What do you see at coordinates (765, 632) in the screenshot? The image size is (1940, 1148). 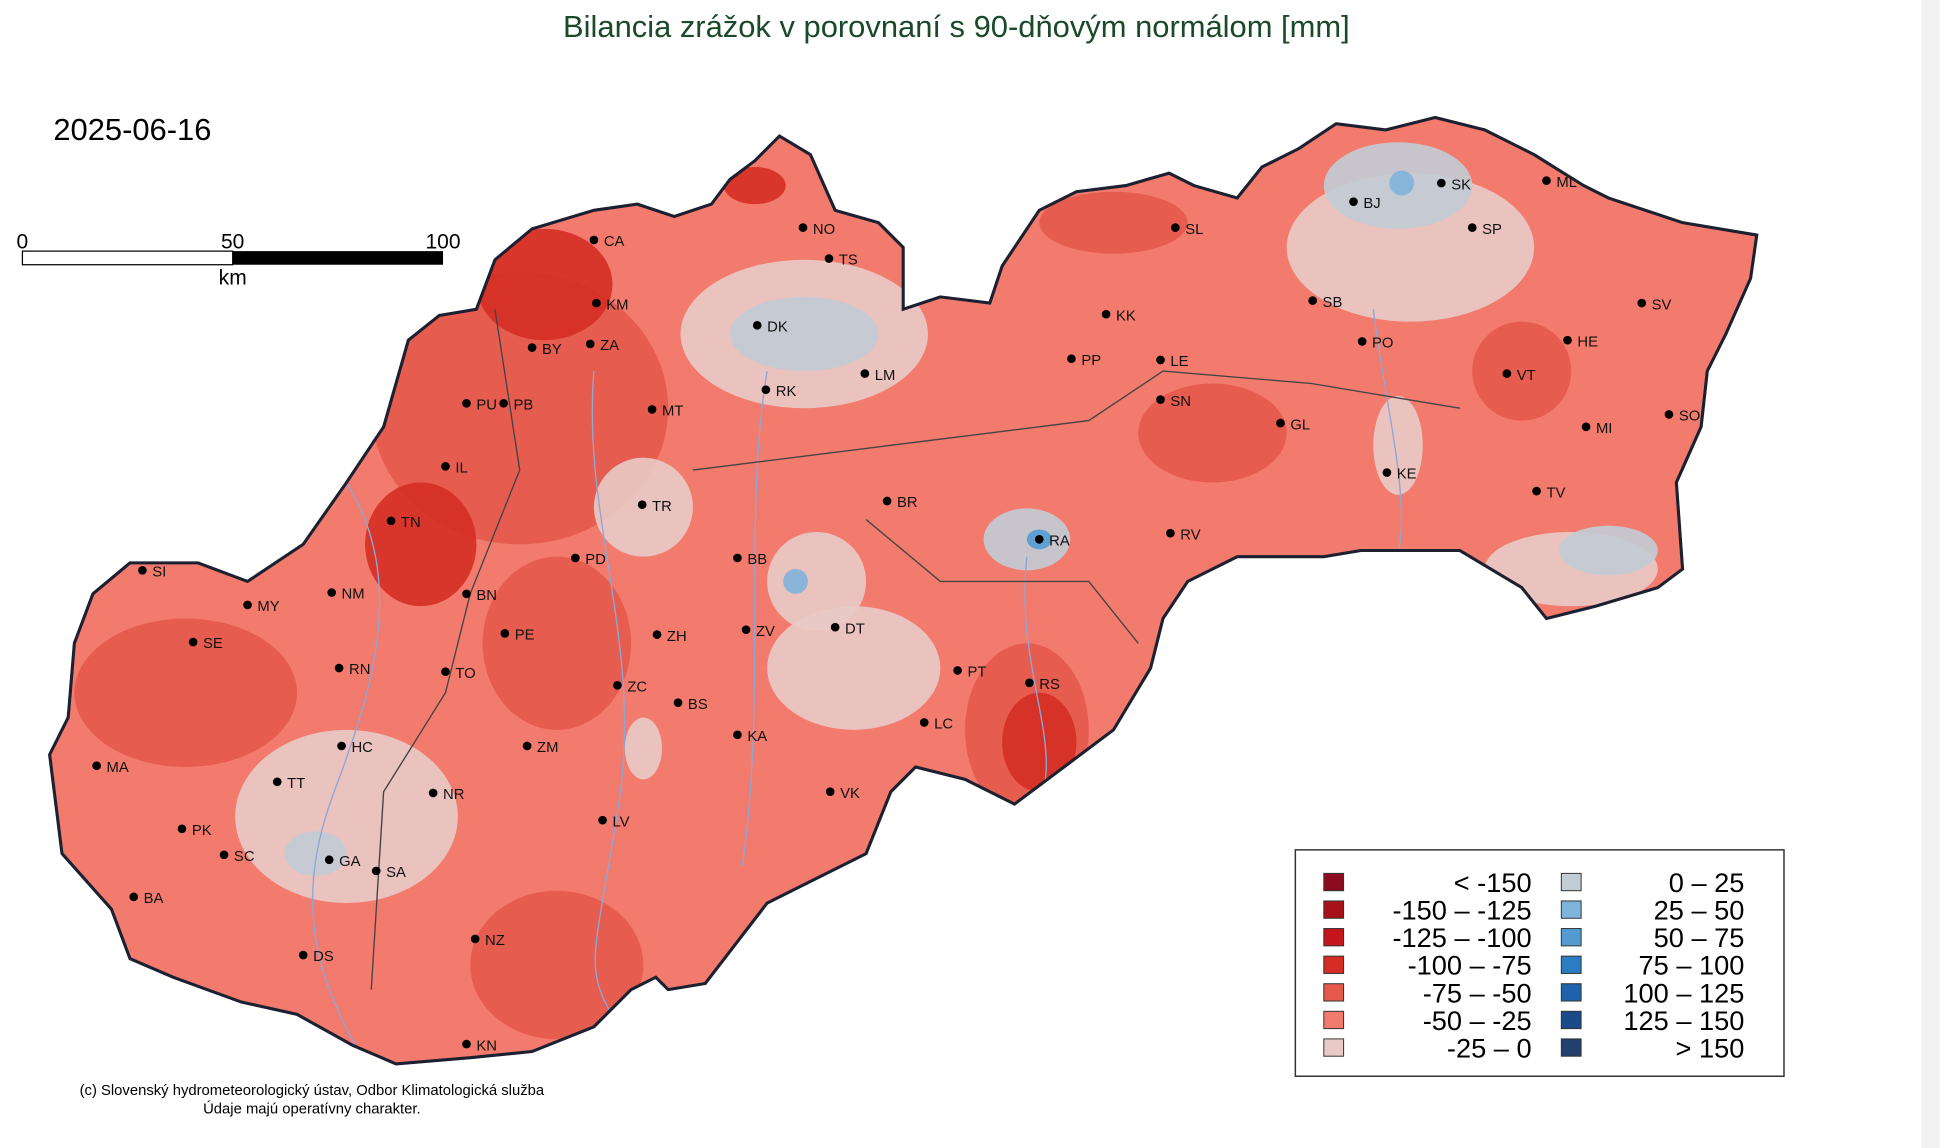 I see `station-label: ZV` at bounding box center [765, 632].